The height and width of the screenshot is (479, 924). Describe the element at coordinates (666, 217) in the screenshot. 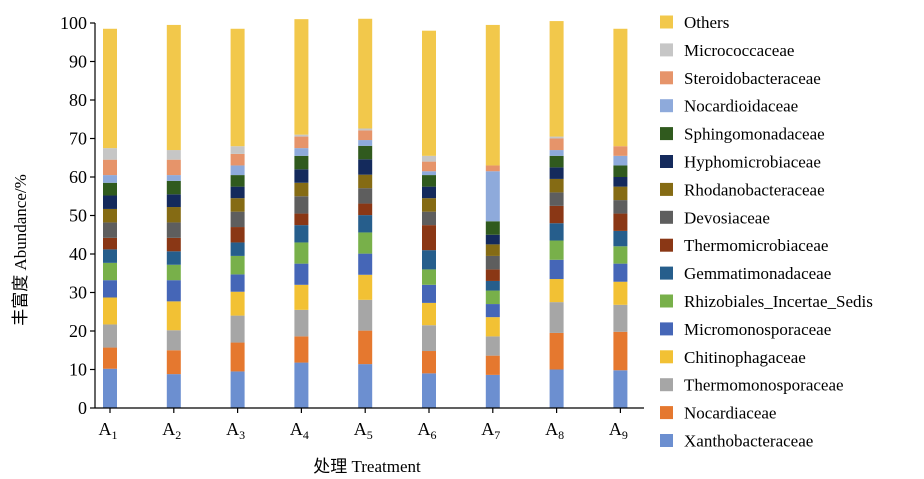

I see `legend-swatch-devosiaceae` at that location.